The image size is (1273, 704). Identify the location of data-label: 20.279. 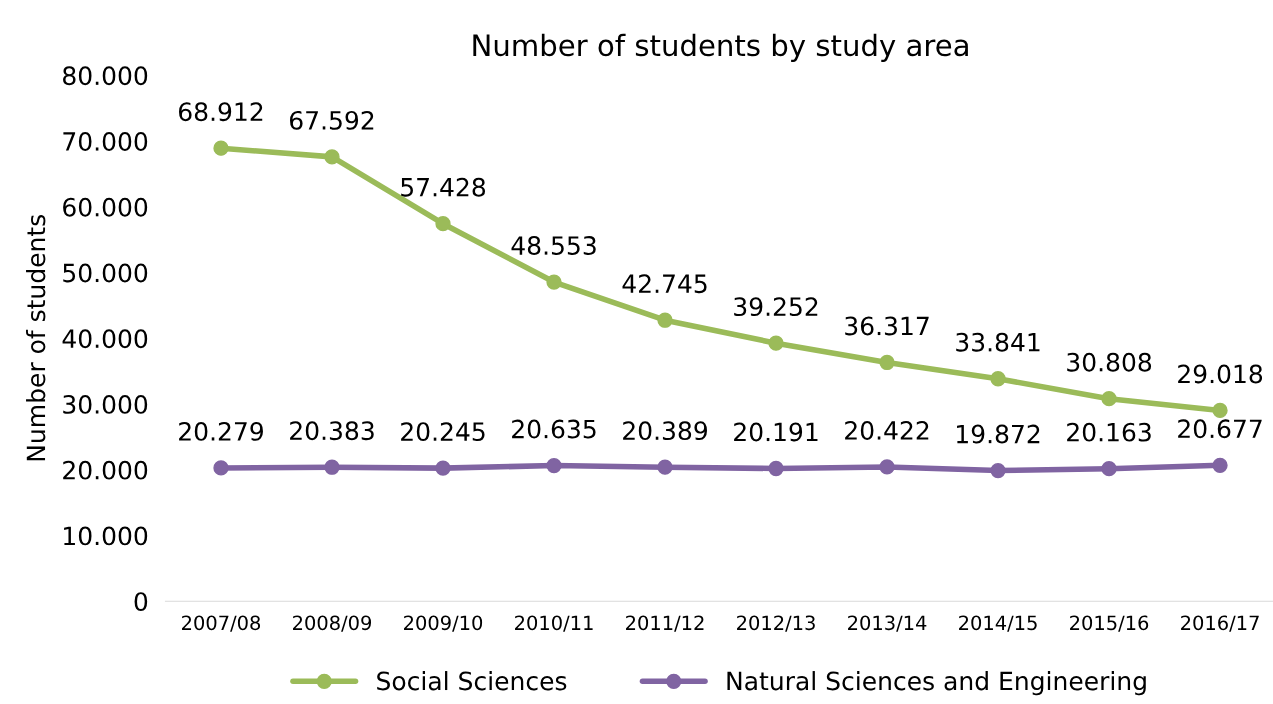
(221, 431).